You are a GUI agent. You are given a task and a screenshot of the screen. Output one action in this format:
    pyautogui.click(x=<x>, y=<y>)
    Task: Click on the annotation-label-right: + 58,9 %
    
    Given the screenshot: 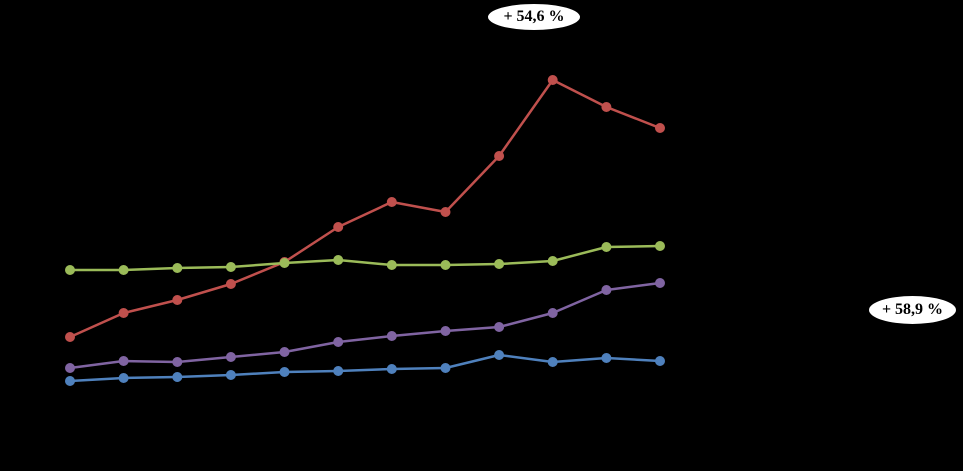 What is the action you would take?
    pyautogui.click(x=912, y=309)
    